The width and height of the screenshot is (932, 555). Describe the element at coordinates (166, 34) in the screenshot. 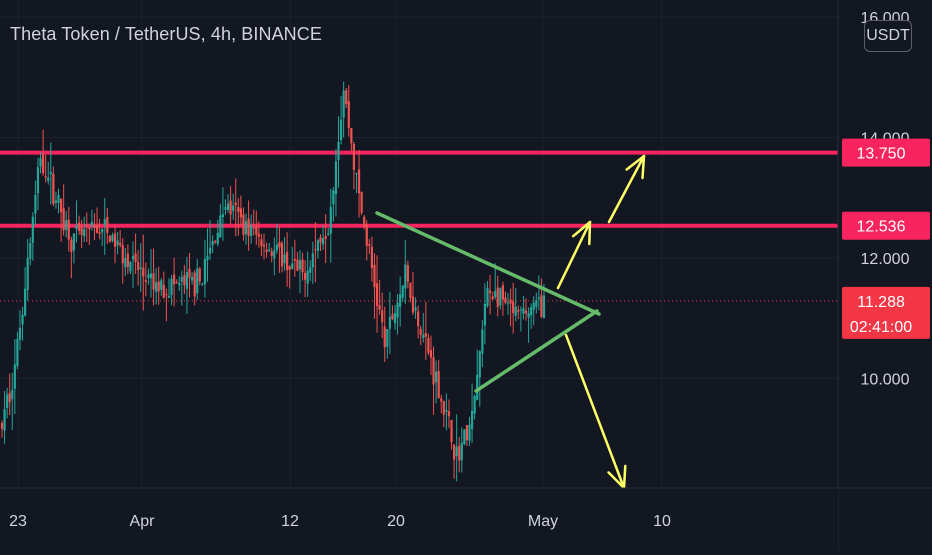

I see `symbol-title: Theta Token / TetherUS, 4h, BINANCE` at that location.